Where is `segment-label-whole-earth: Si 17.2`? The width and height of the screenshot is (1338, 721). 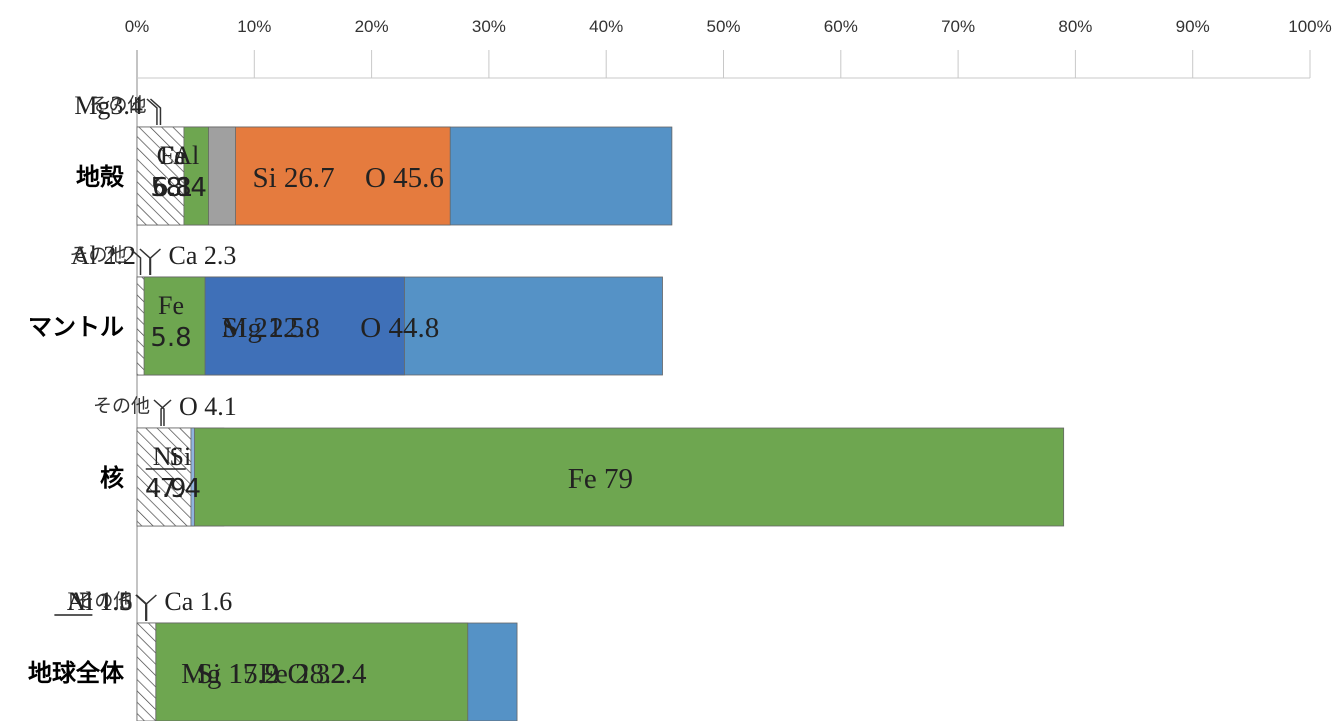
segment-label-whole-earth: Si 17.2 is located at coordinates (238, 674).